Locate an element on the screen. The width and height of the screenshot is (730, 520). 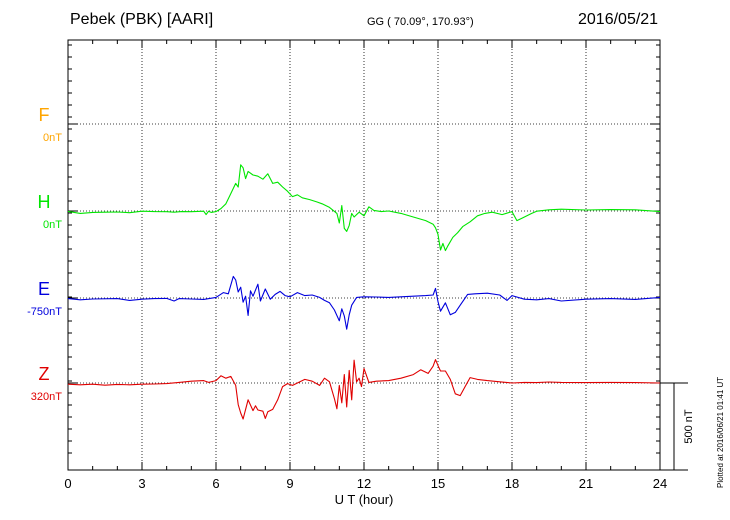
date-label: 2016/05/21 is located at coordinates (618, 19).